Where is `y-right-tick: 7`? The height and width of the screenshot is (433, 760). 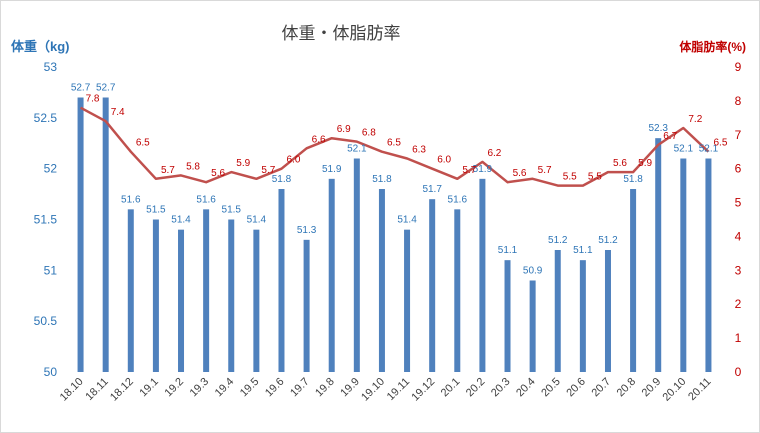 y-right-tick: 7 is located at coordinates (738, 135).